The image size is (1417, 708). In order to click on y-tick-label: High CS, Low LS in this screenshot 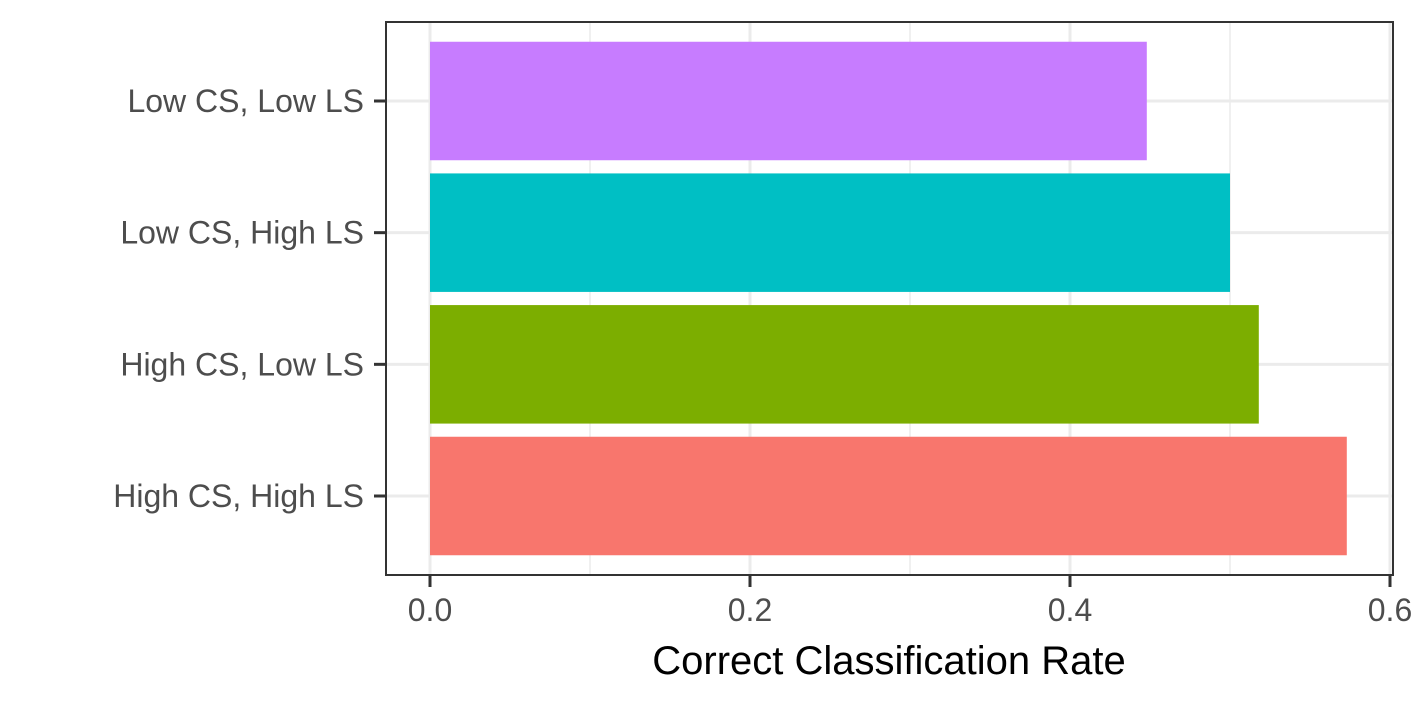, I will do `click(242, 364)`.